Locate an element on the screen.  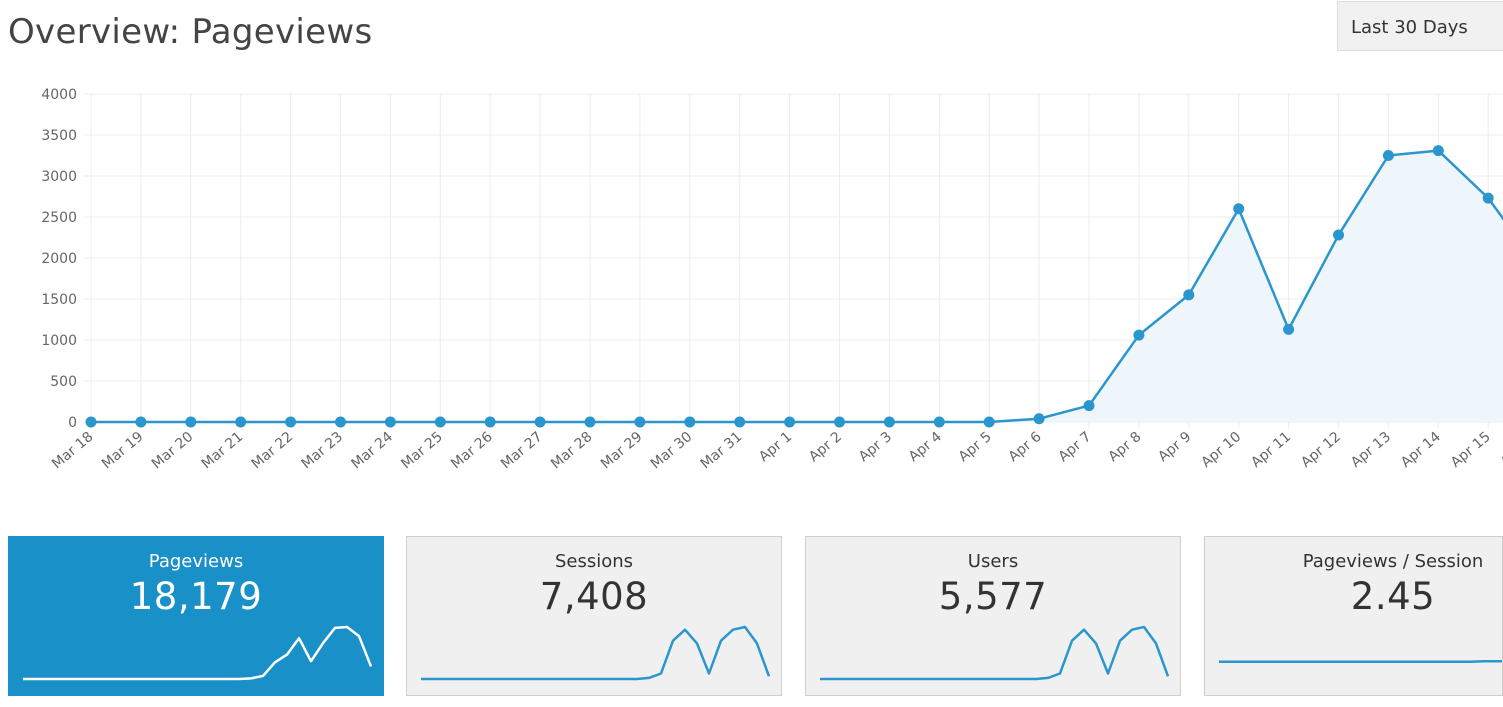
x-tick-label: Apr 10 is located at coordinates (1221, 450).